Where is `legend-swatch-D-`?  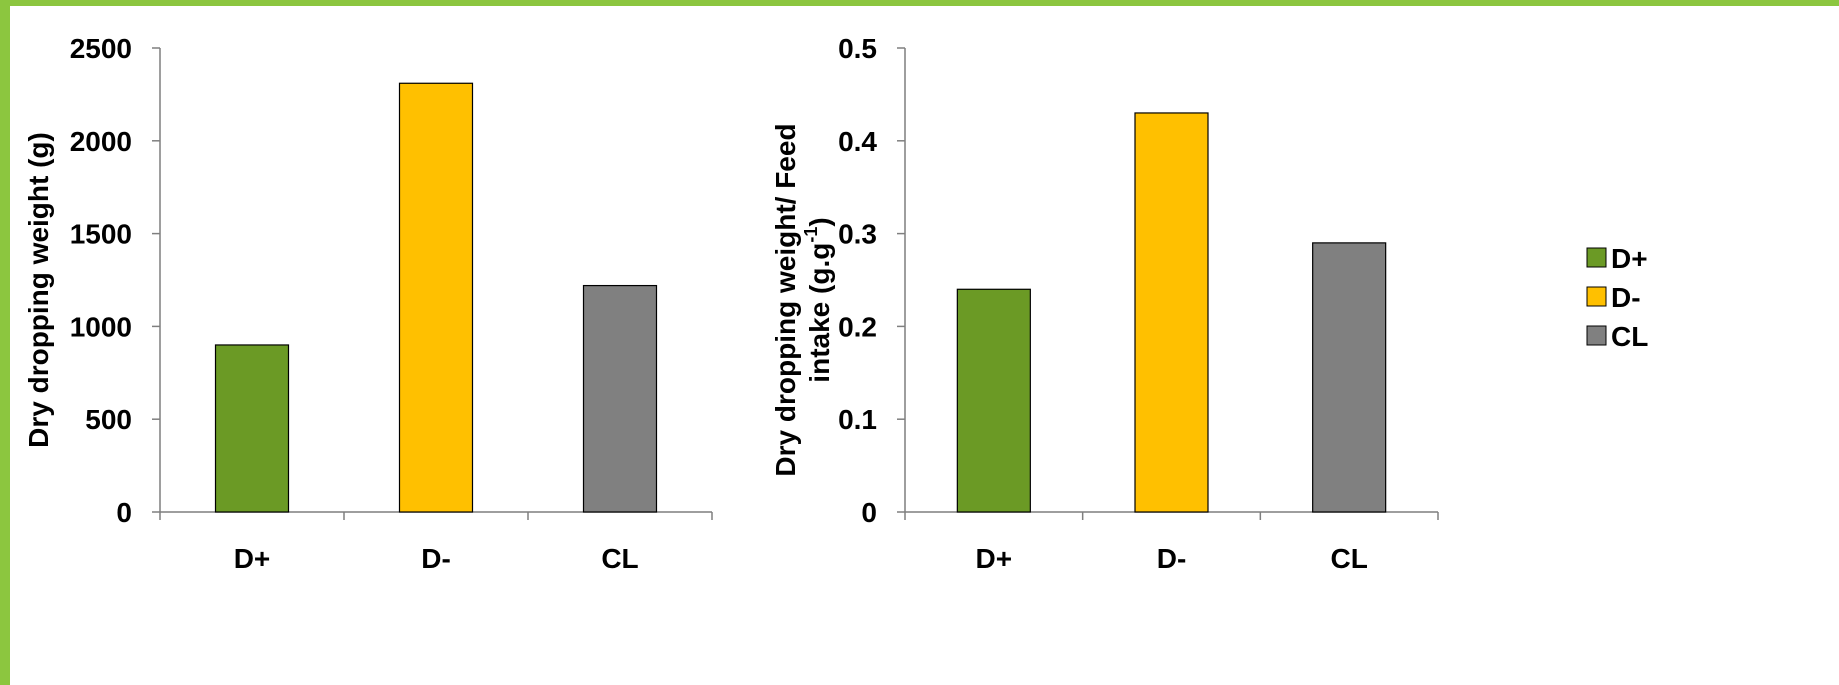
legend-swatch-D- is located at coordinates (1596, 296).